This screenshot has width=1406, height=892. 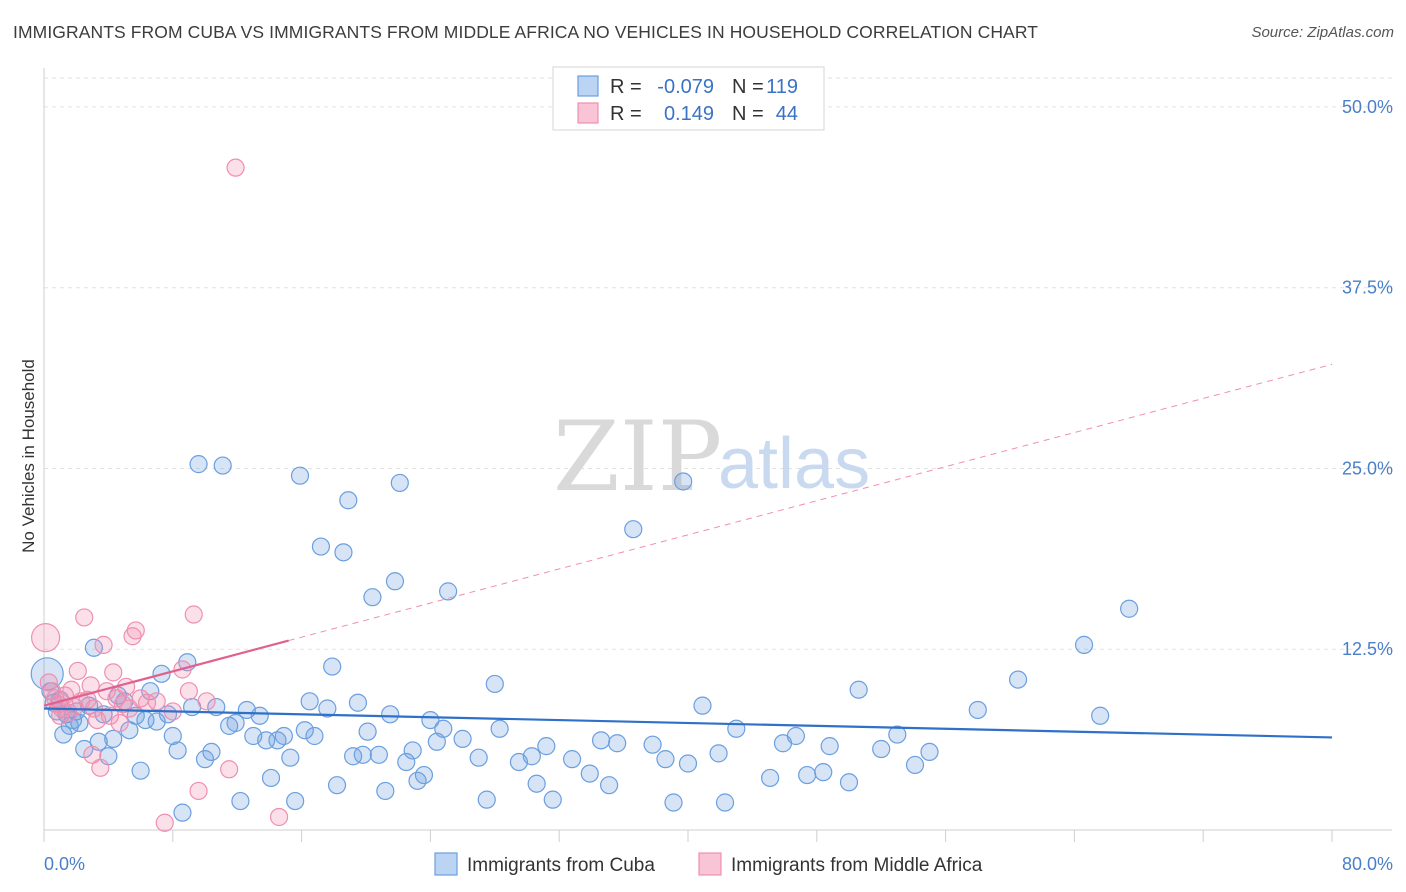 What do you see at coordinates (787, 114) in the screenshot?
I see `legend-n-value-africa: 44` at bounding box center [787, 114].